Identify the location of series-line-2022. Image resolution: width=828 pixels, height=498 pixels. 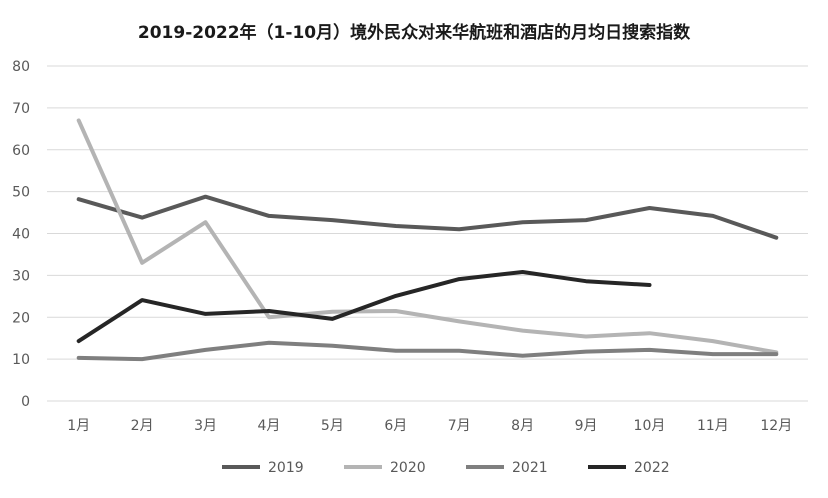
(364, 307).